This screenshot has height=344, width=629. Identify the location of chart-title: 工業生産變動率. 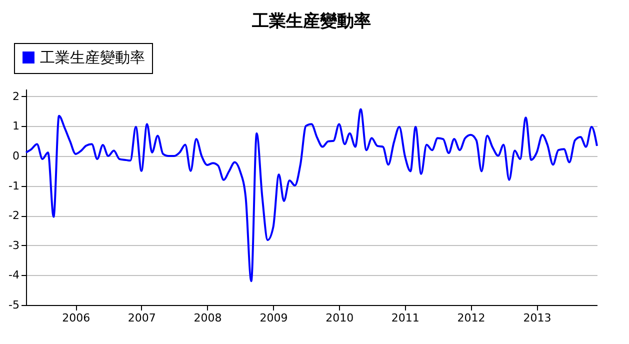
(311, 22).